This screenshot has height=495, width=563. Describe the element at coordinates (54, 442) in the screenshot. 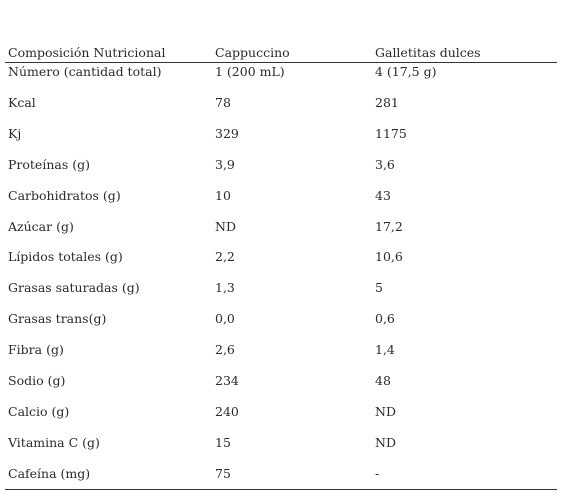

I see `row-label: Vitamina C (g)` at that location.